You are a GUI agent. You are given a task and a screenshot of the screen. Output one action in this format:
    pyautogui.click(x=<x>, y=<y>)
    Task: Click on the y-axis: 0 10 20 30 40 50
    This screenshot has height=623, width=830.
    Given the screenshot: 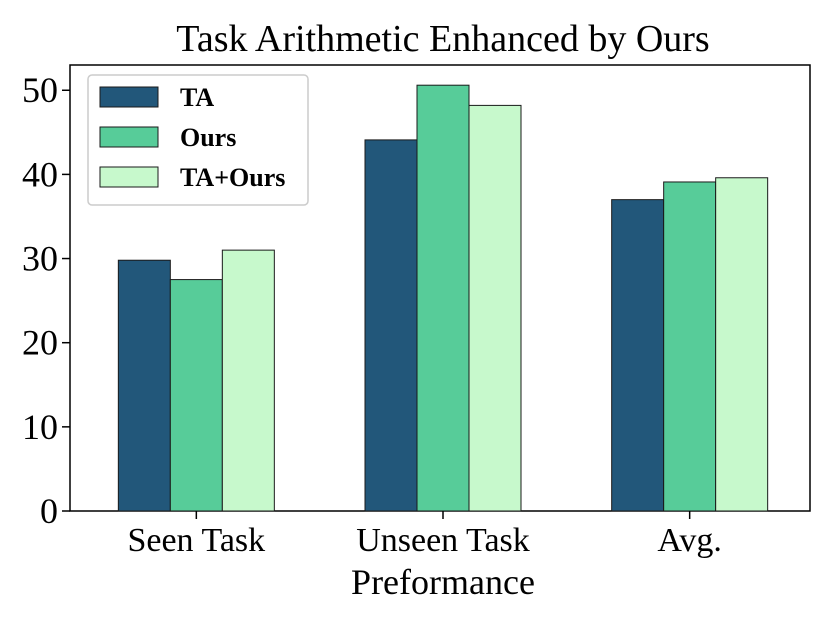 What is the action you would take?
    pyautogui.click(x=46, y=300)
    